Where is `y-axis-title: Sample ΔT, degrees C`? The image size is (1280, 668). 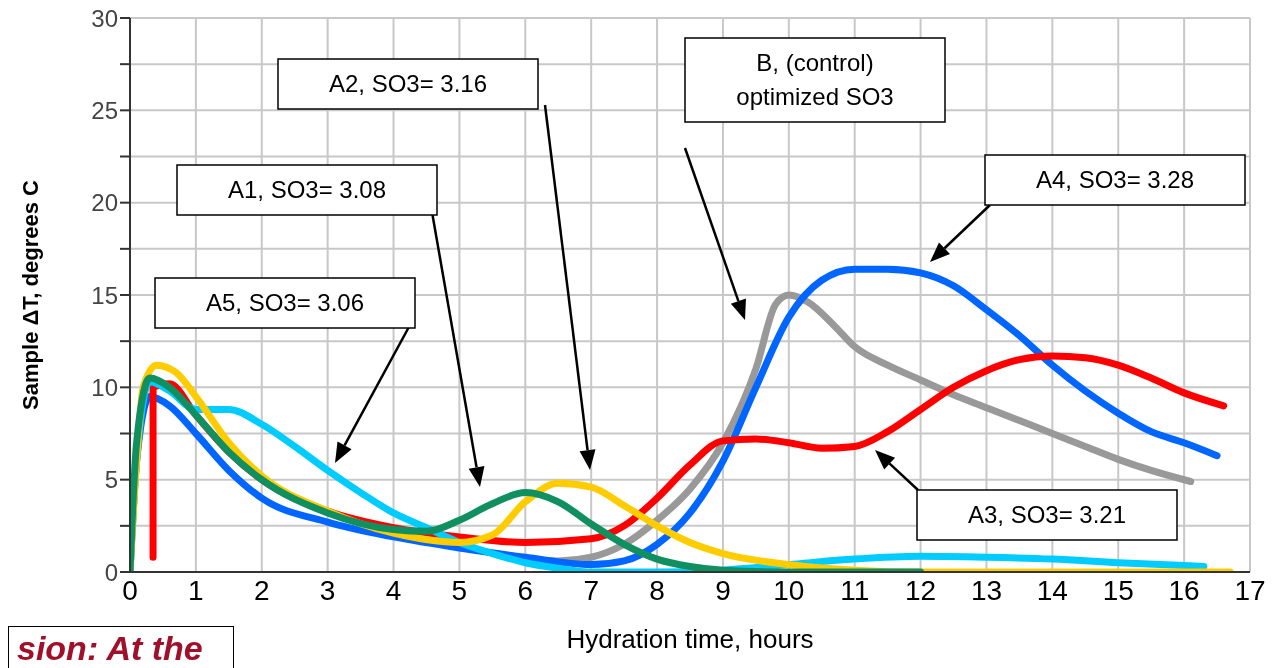
y-axis-title: Sample ΔT, degrees C is located at coordinates (30, 295).